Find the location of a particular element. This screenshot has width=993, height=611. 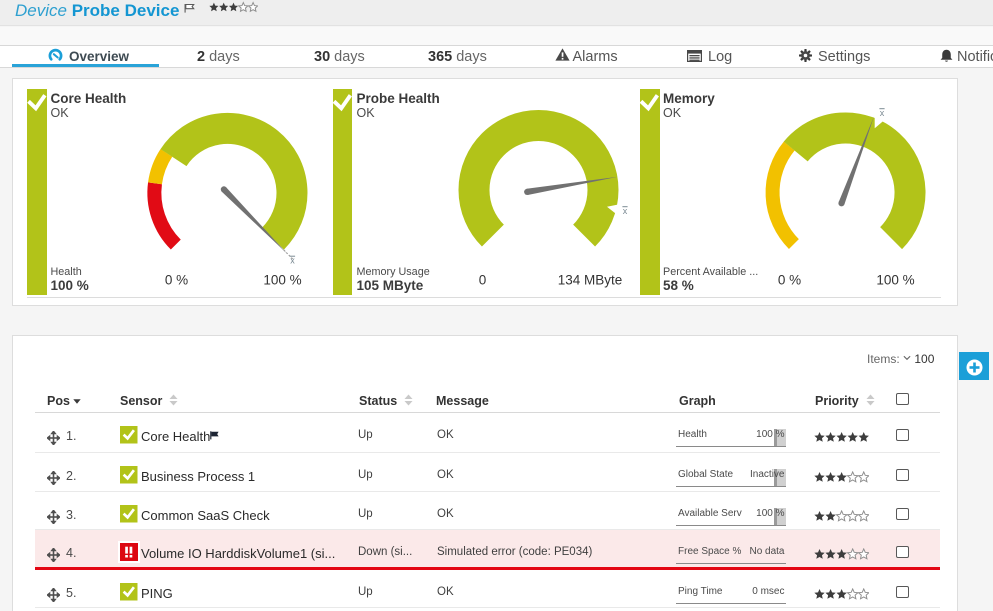

svg-text: 134 MByte is located at coordinates (590, 280).